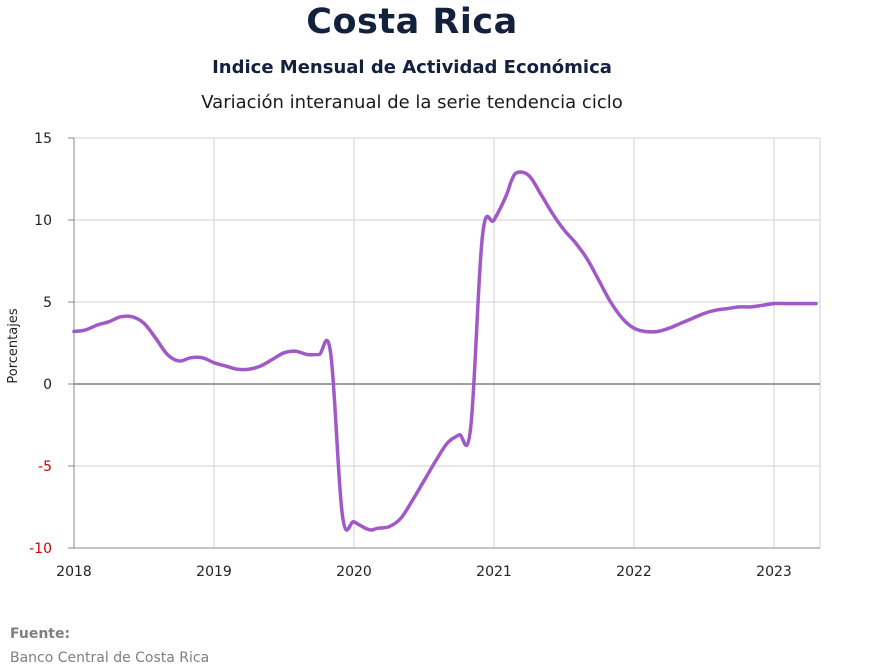  Describe the element at coordinates (634, 572) in the screenshot. I see `x-tick-label: 2022` at that location.